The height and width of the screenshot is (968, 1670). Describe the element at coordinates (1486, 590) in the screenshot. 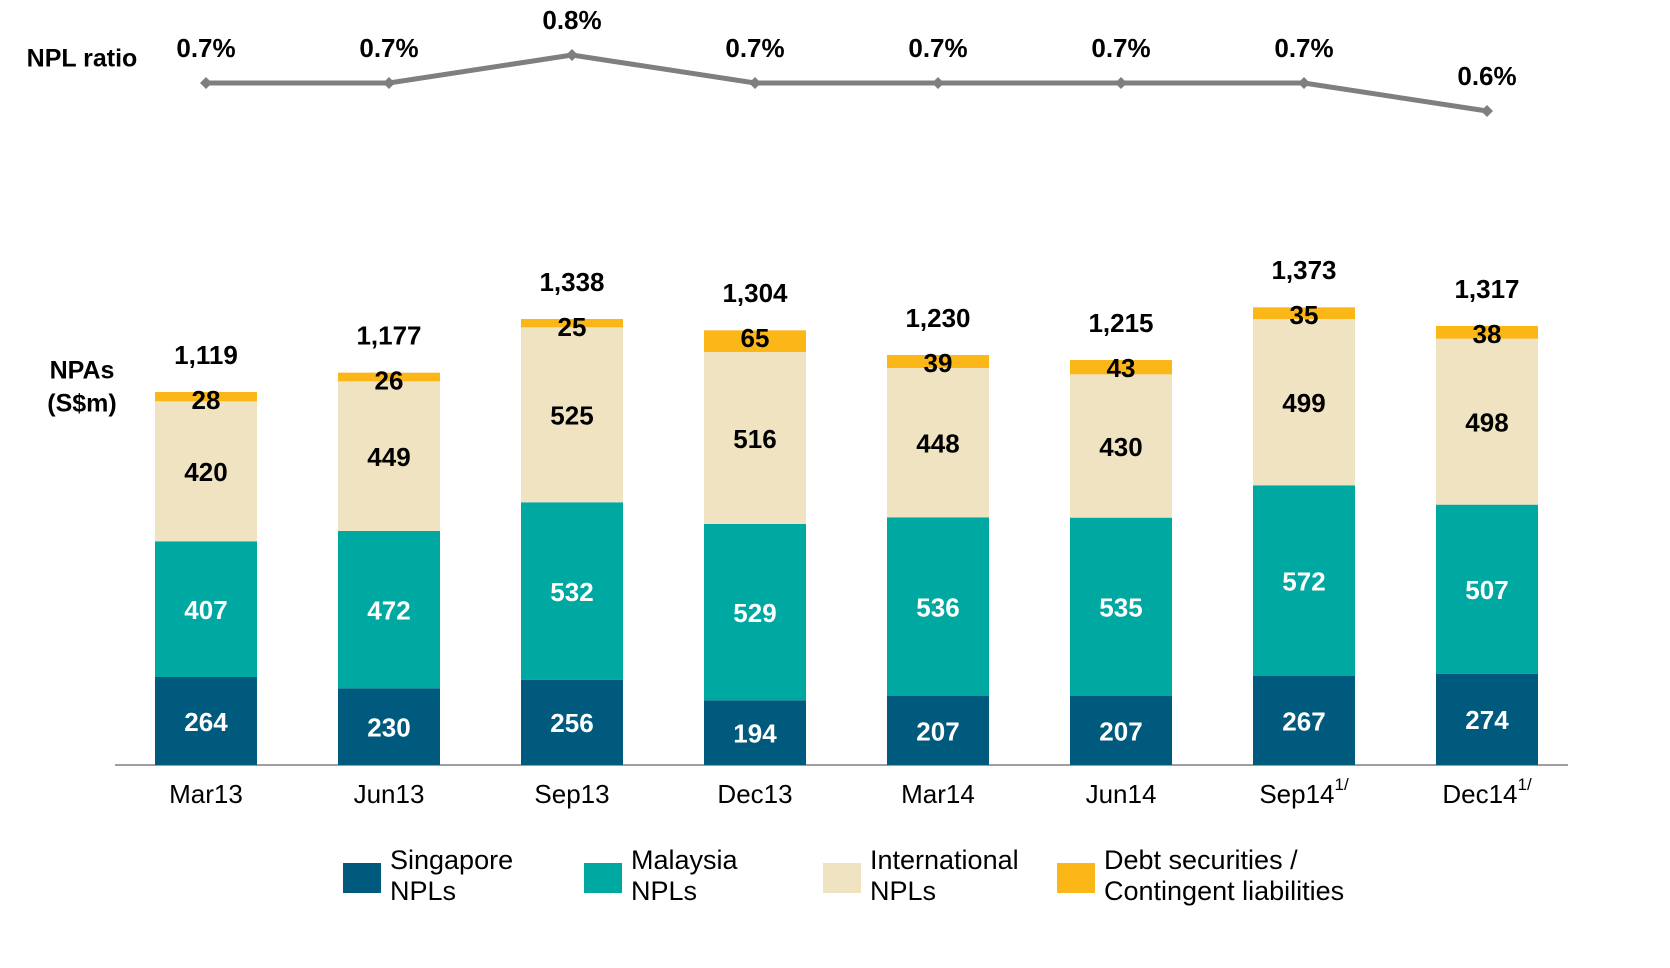

I see `data-label: 507` at that location.